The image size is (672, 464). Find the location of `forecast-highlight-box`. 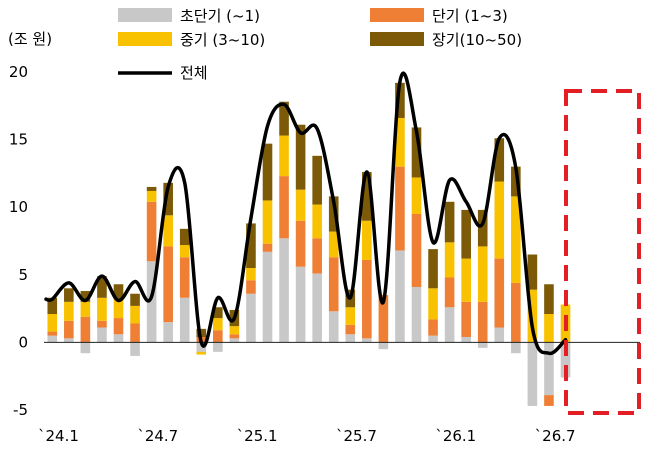

forecast-highlight-box is located at coordinates (602, 252).